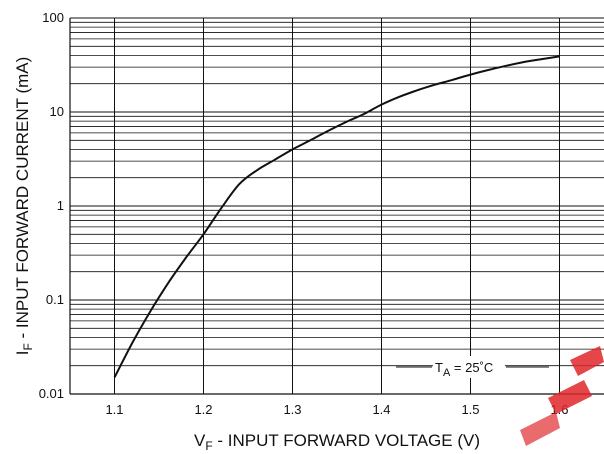  What do you see at coordinates (114, 409) in the screenshot?
I see `x-tick-label: 1.1` at bounding box center [114, 409].